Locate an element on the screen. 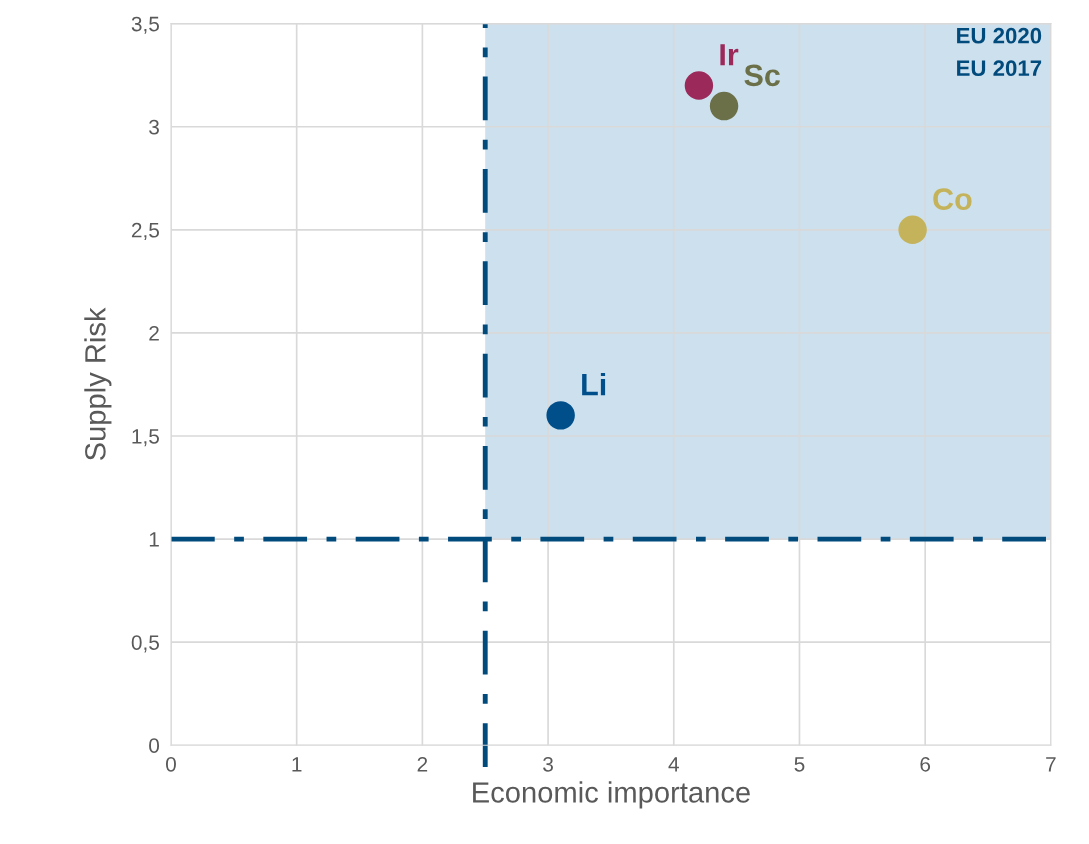 The image size is (1089, 844). x-tick-label: 4 is located at coordinates (673, 764).